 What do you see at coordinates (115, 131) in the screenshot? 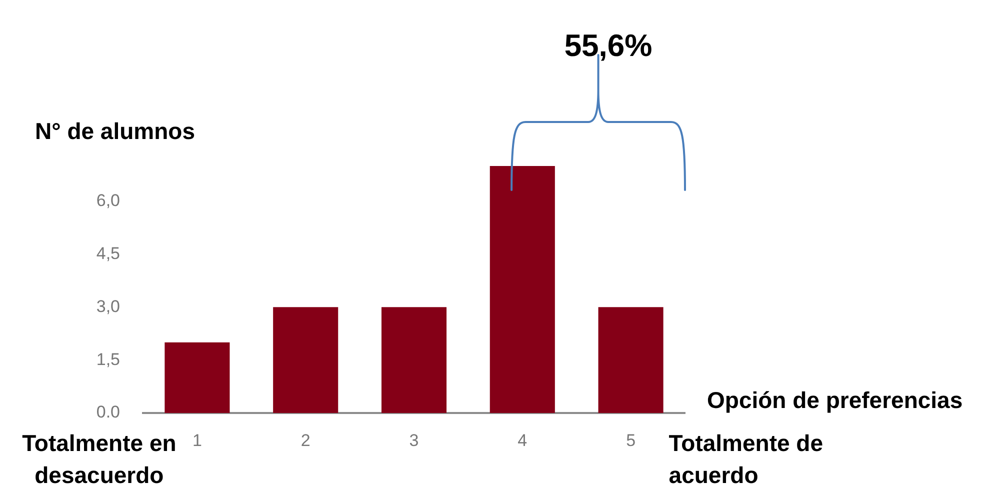
I see `y-axis-title: N° de alumnos` at bounding box center [115, 131].